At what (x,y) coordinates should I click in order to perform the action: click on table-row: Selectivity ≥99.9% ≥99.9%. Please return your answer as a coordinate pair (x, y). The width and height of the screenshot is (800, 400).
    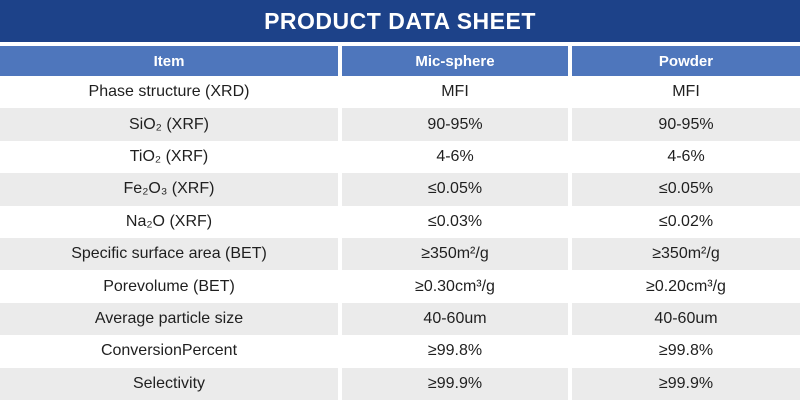
    Looking at the image, I should click on (400, 383).